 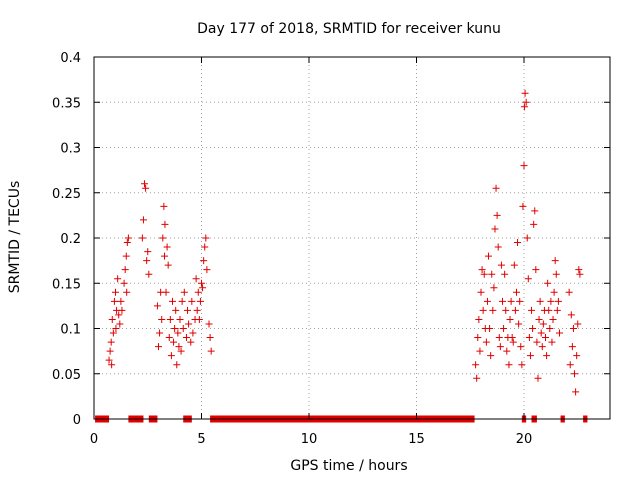 I want to click on y-tick-label: 0.35, so click(x=66, y=103).